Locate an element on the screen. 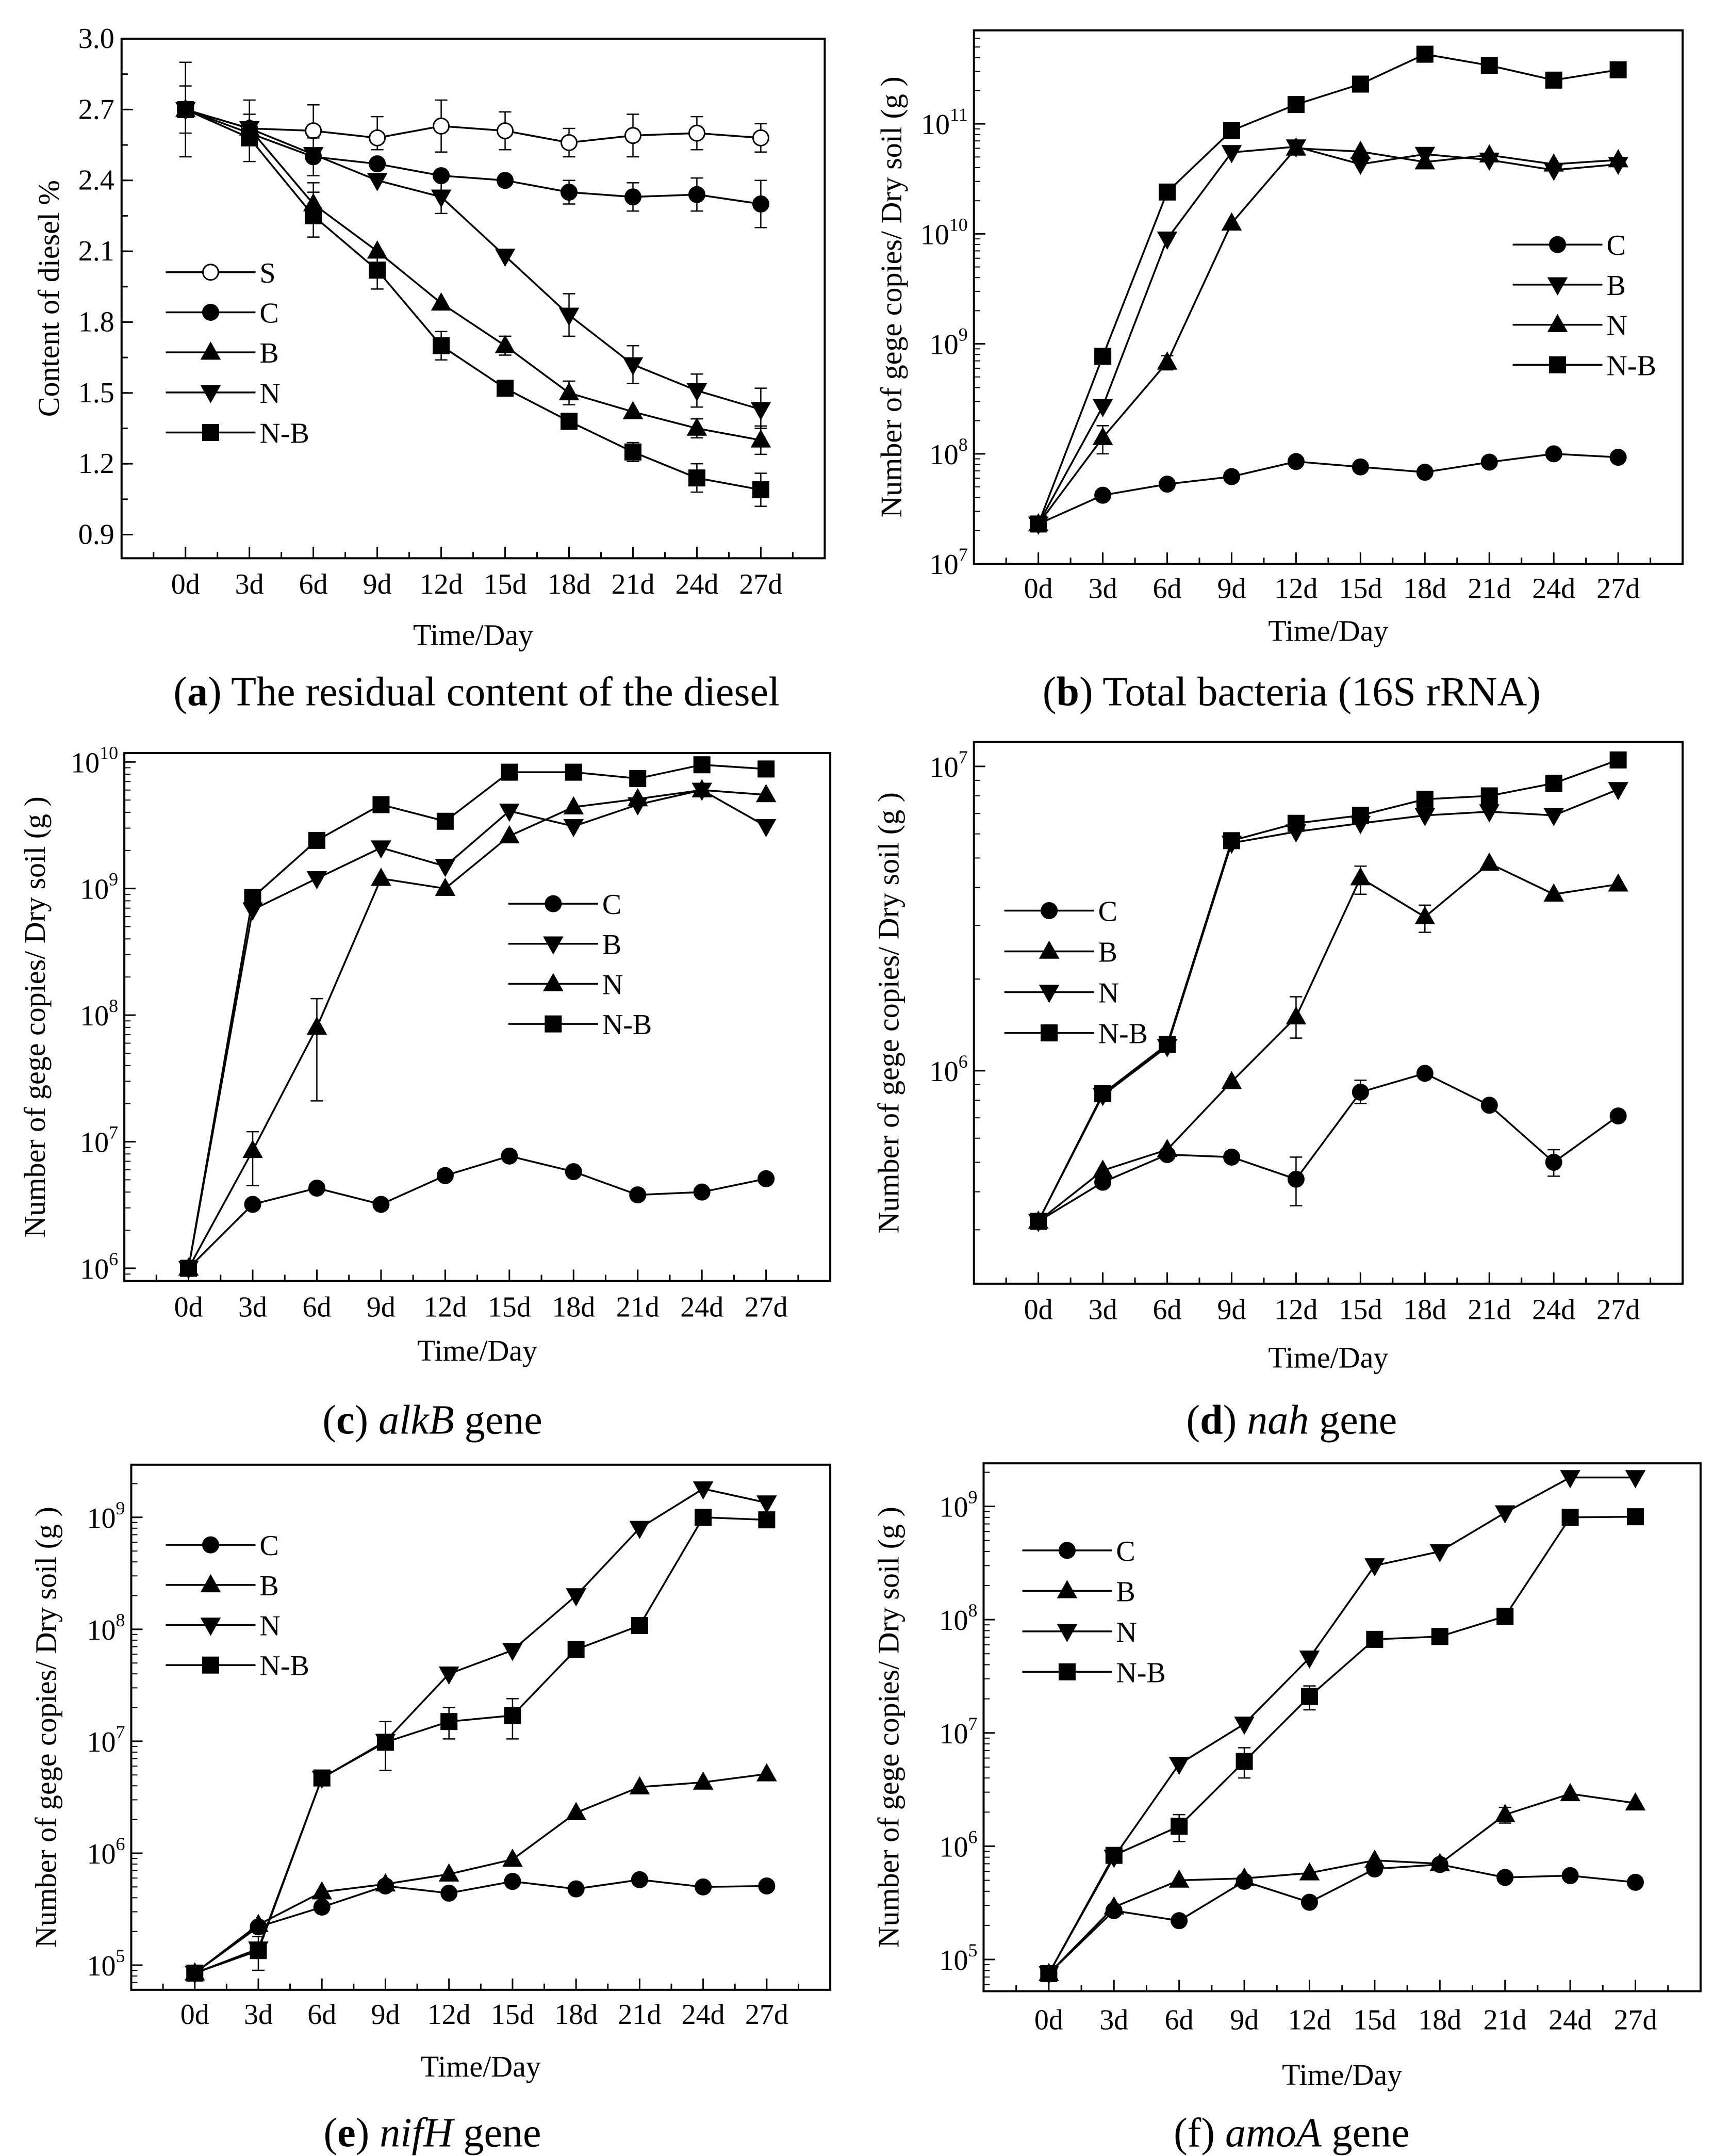 This screenshot has height=2156, width=1713. x-tick-label: 0d is located at coordinates (1039, 1310).